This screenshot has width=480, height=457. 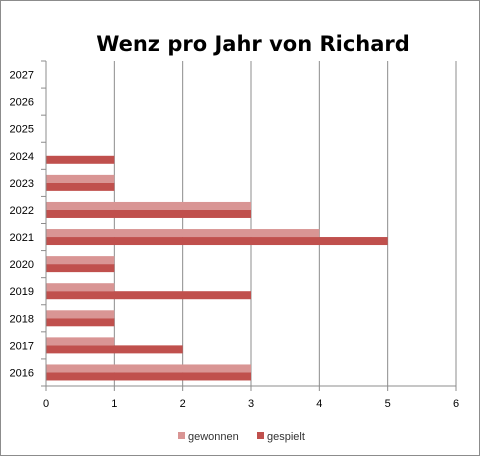 What do you see at coordinates (22, 130) in the screenshot?
I see `y-tick-label-2025: 2025` at bounding box center [22, 130].